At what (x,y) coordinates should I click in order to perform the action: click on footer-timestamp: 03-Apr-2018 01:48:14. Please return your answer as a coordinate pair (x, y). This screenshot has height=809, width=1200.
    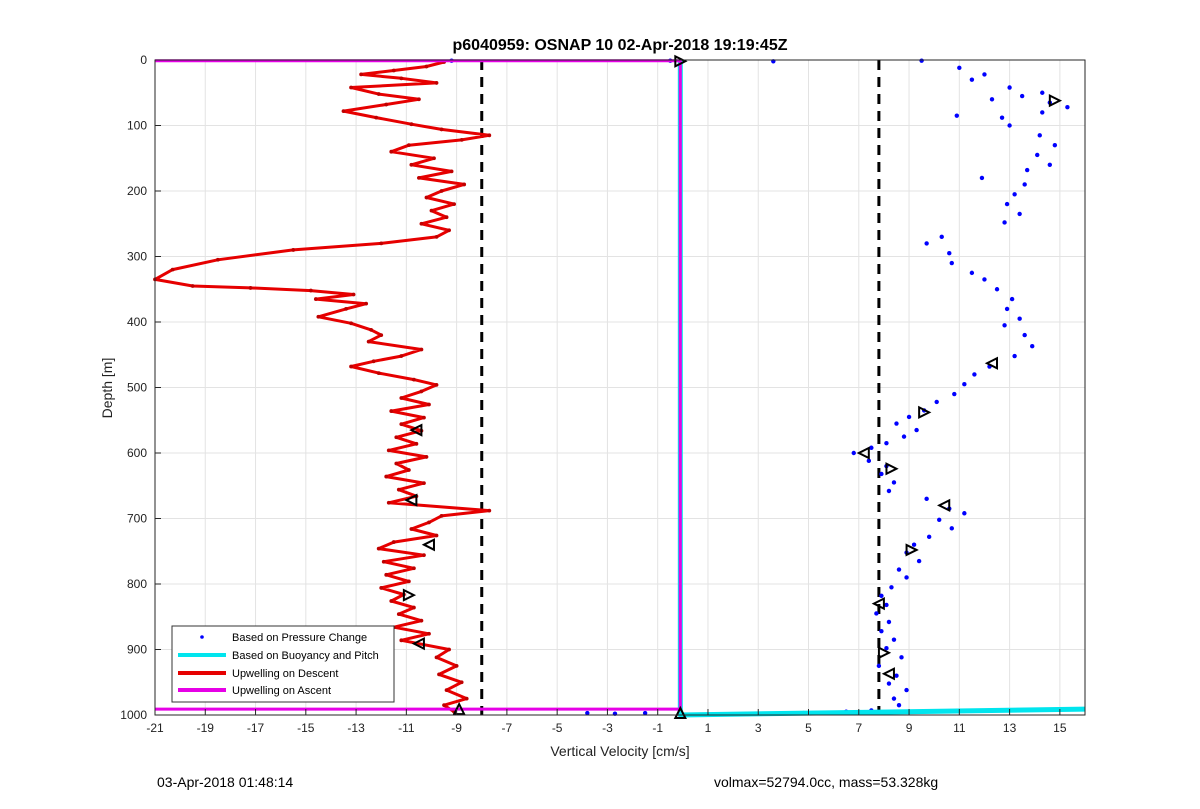
    Looking at the image, I should click on (225, 782).